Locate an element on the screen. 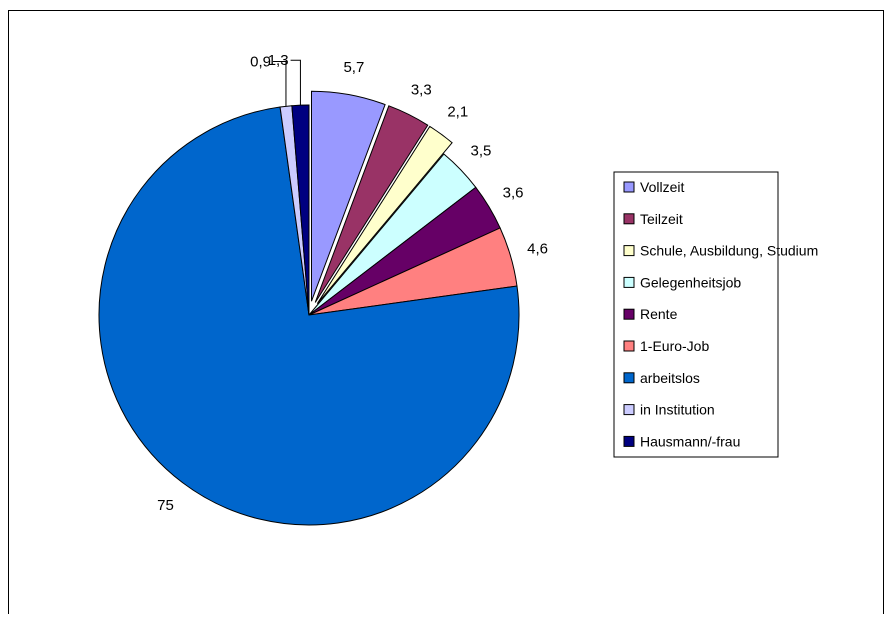  legend-swatch-arbeitslos is located at coordinates (629, 378).